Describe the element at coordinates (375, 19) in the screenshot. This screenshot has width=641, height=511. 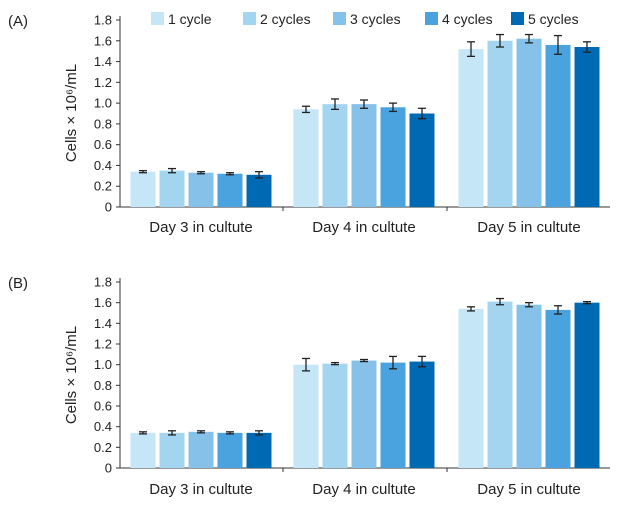
I see `legend-label: 3 cycles` at that location.